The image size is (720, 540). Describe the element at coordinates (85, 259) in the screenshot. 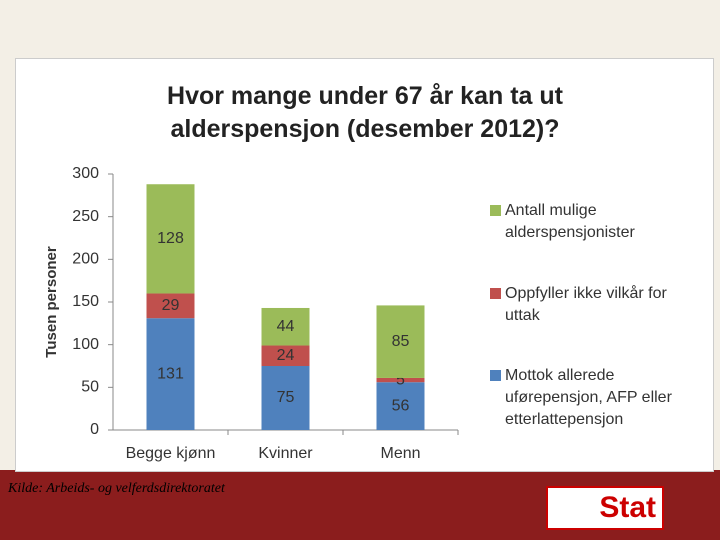

I see `y-tick-label: 200` at that location.